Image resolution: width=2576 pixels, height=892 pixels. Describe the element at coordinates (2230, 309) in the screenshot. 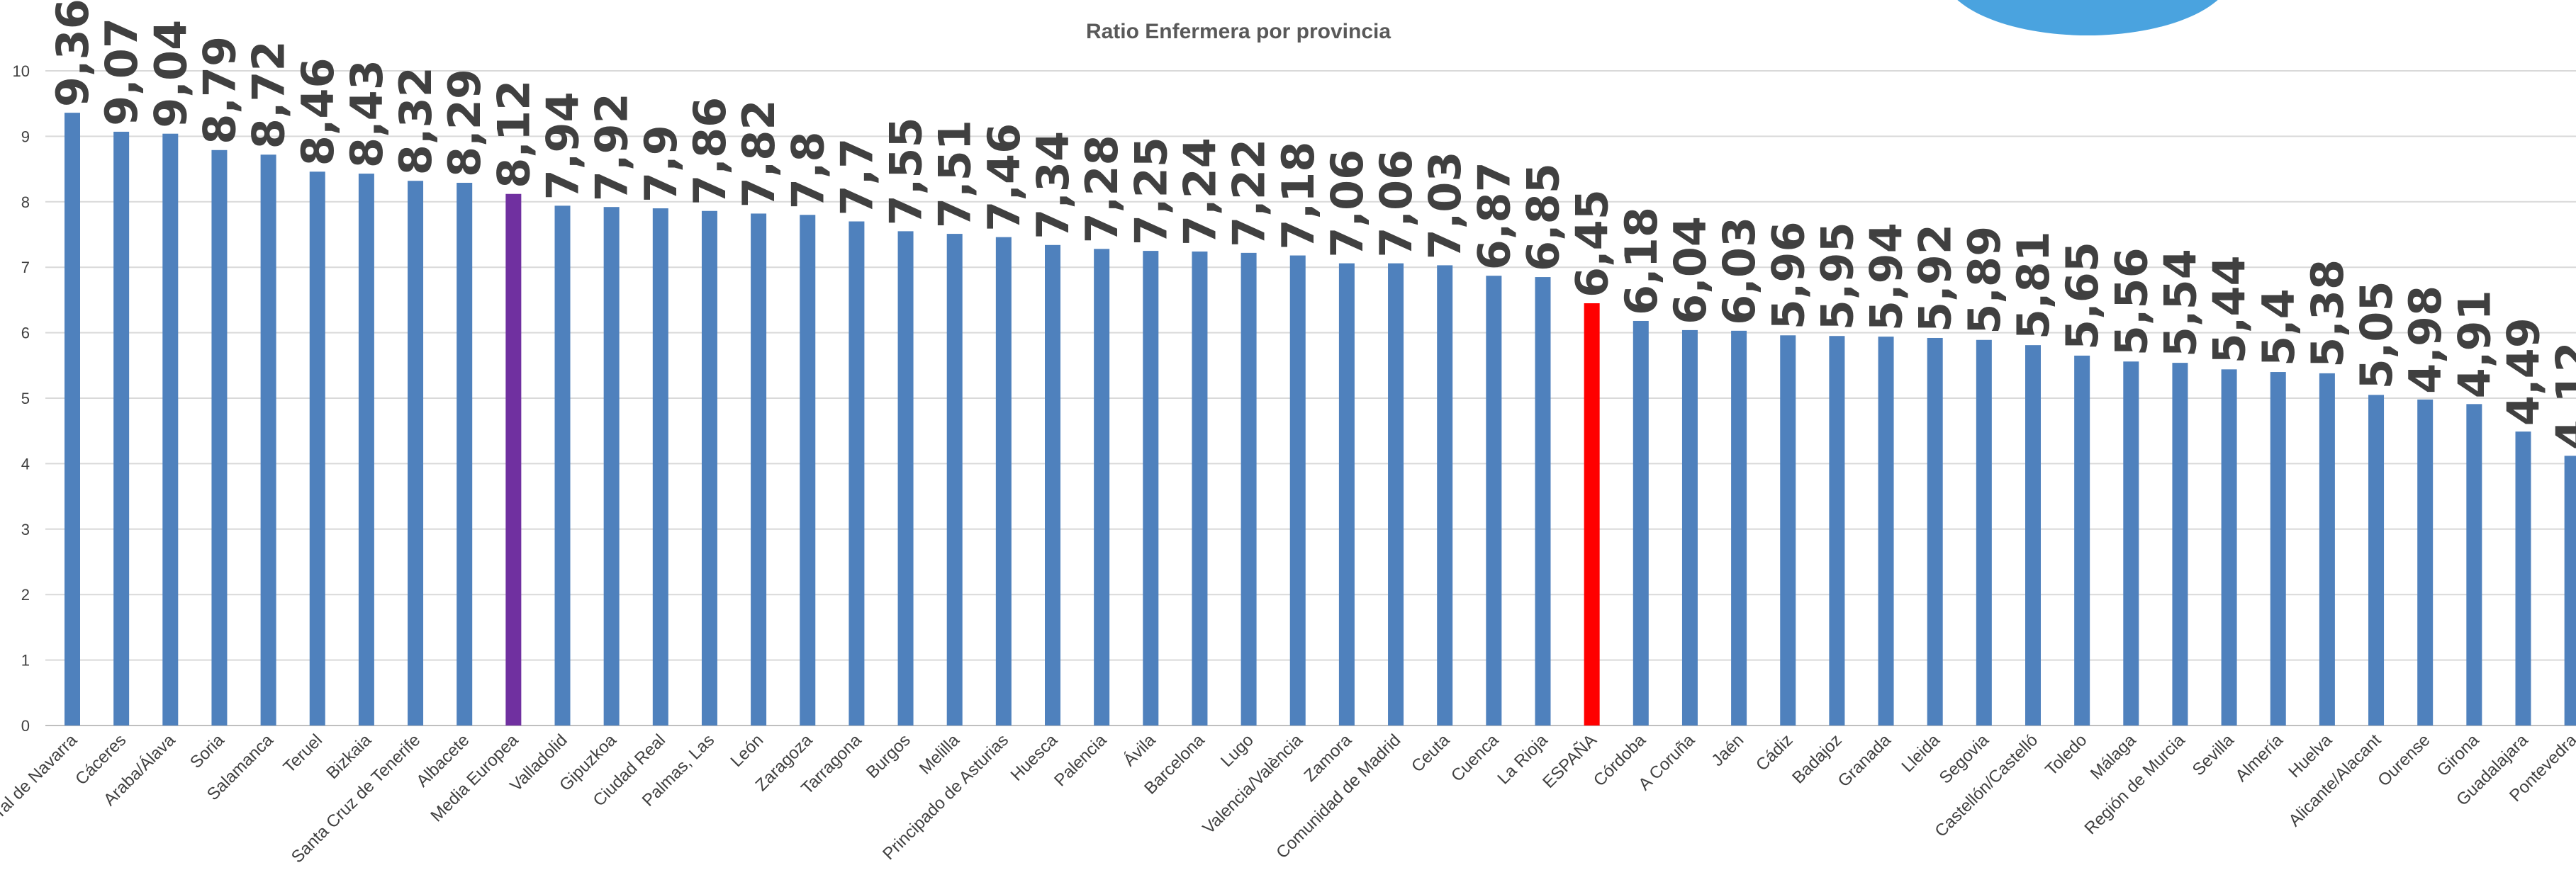

I see `data-label: 5,44` at that location.